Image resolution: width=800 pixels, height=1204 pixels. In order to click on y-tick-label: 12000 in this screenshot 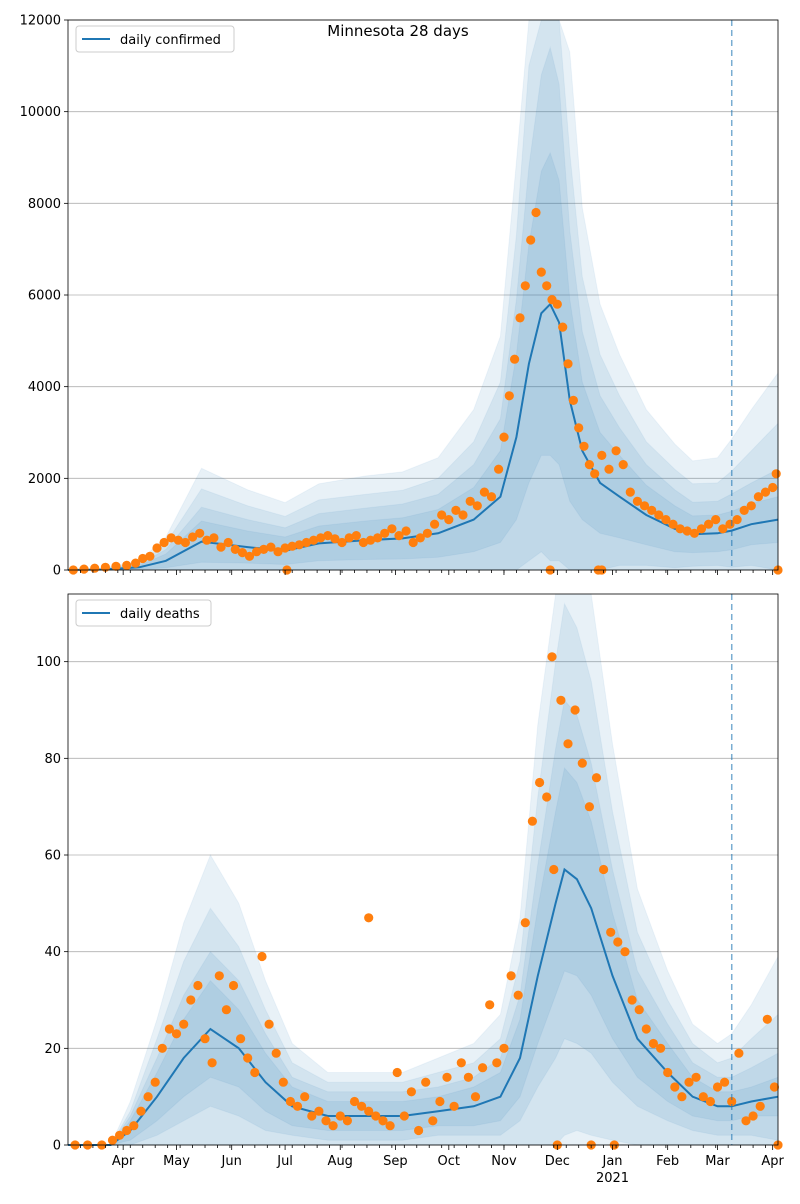, I will do `click(40, 21)`.